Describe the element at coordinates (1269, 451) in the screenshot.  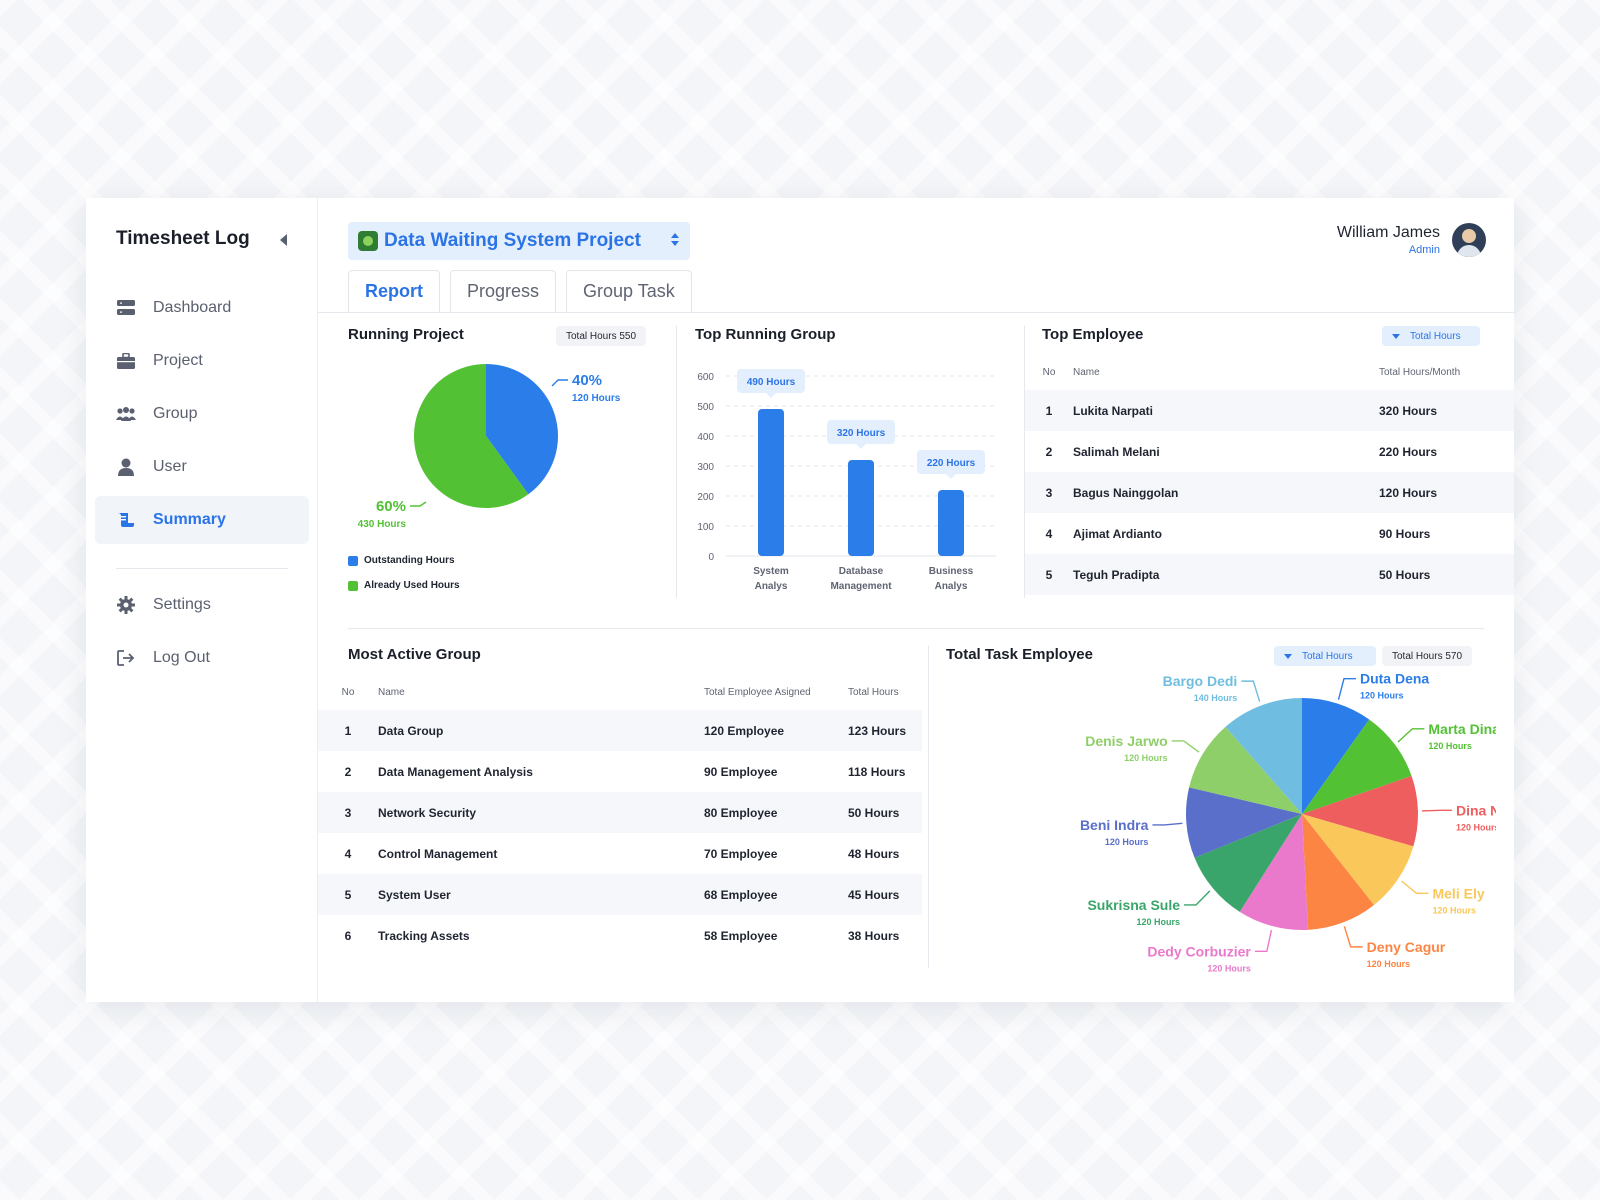
I see `table-row: 2 Salimah Melani 220 Hours` at that location.